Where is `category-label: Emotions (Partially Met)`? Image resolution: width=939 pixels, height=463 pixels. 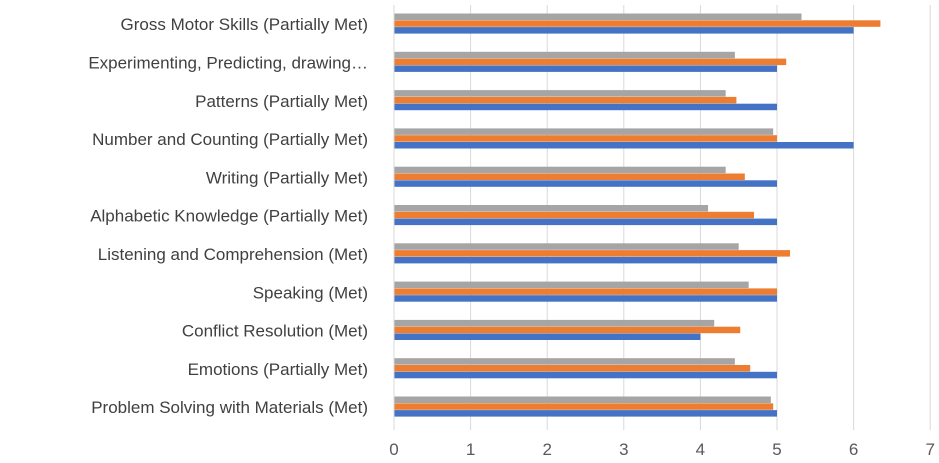 category-label: Emotions (Partially Met) is located at coordinates (278, 369).